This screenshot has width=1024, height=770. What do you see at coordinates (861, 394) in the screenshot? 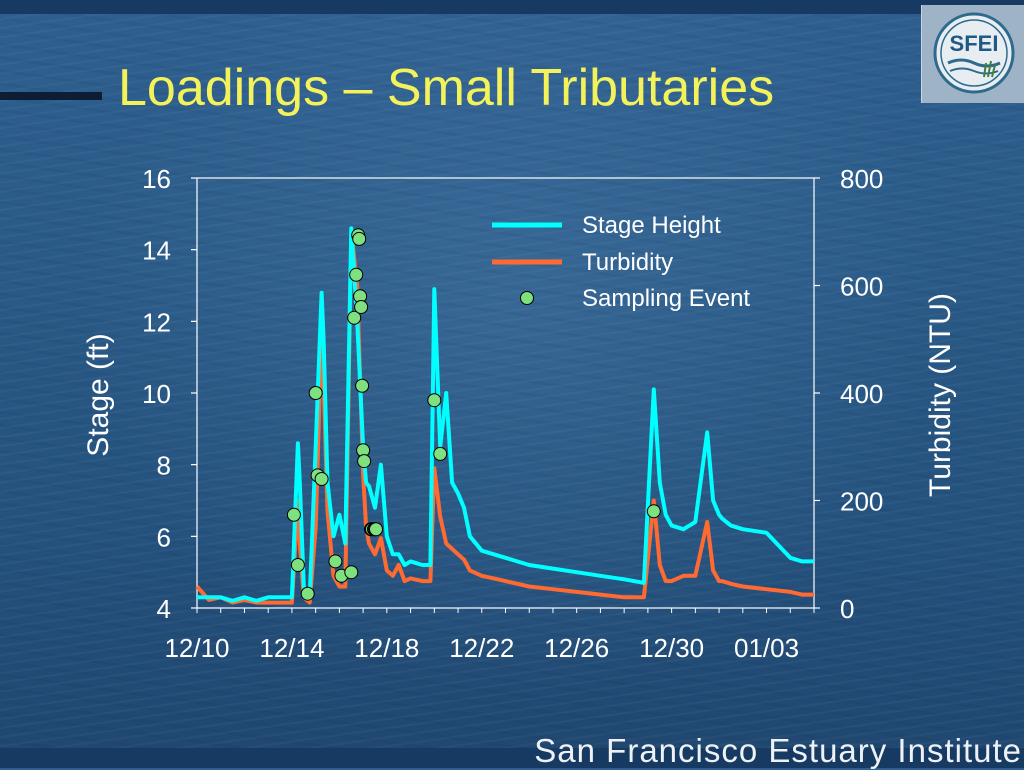
I see `y2-tick-label: 400` at bounding box center [861, 394].